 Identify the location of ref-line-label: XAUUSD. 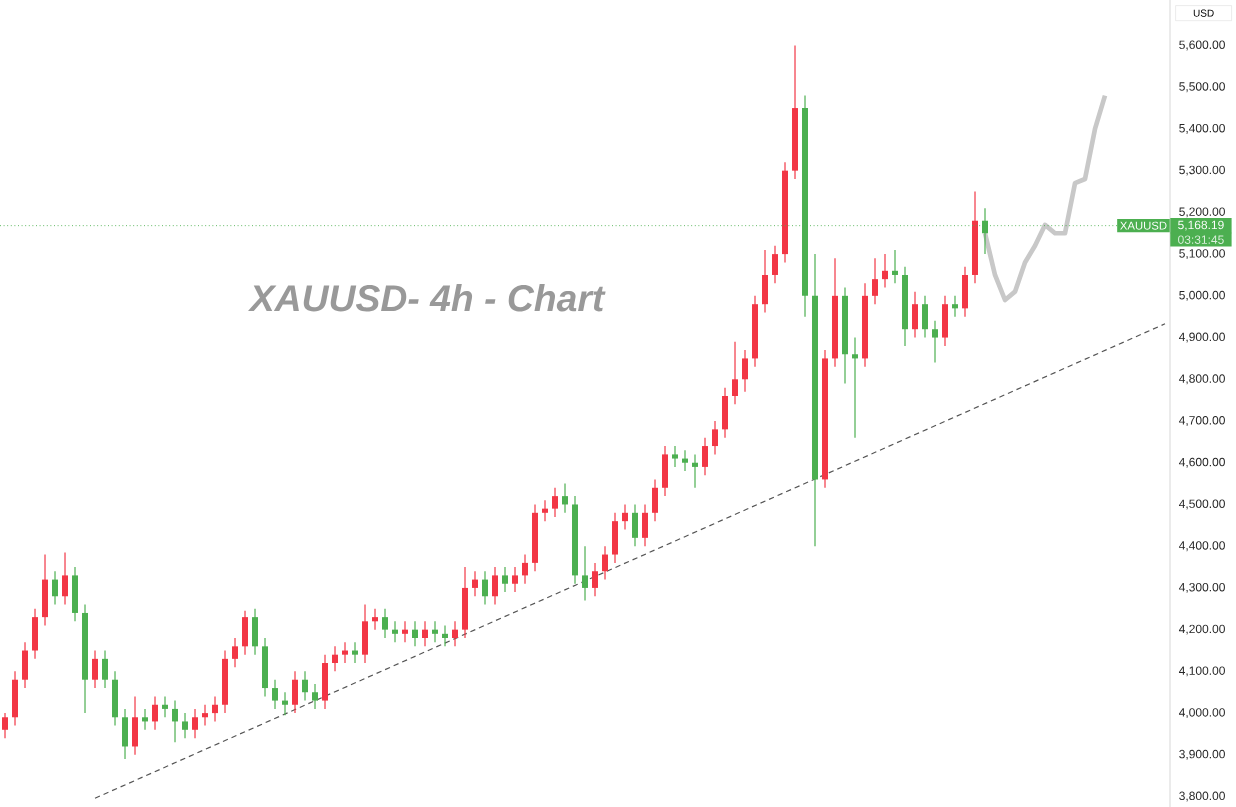
(1143, 225).